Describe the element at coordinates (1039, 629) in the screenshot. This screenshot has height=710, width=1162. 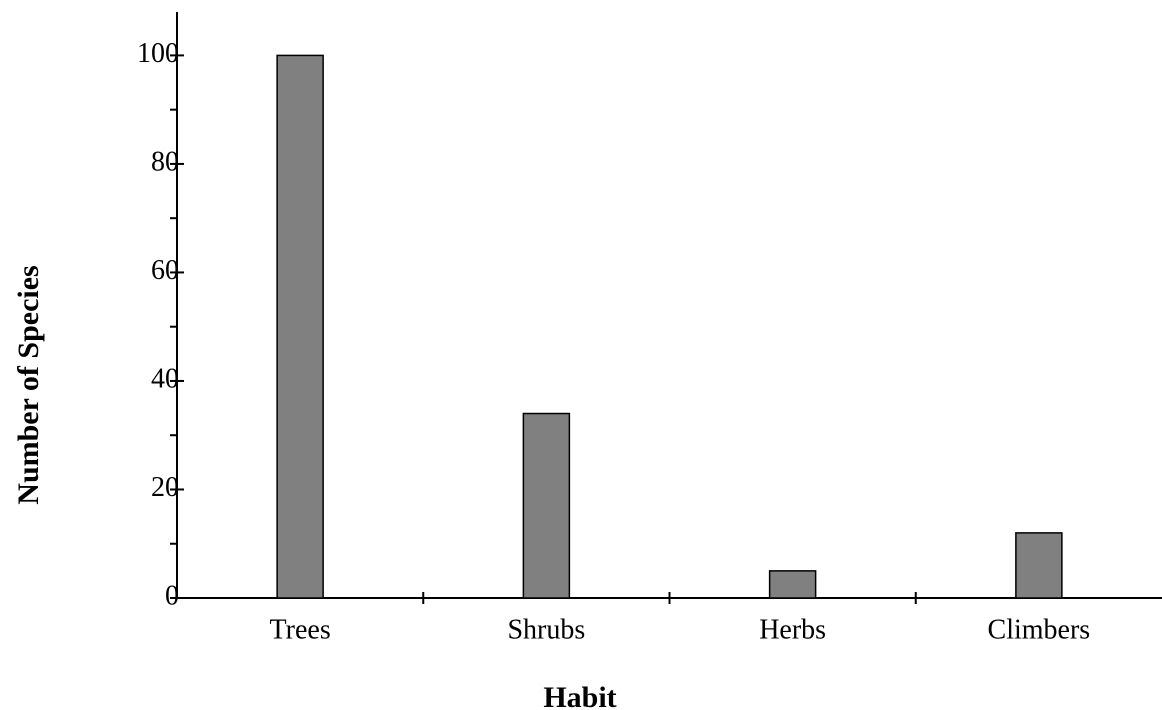
I see `x-tick-label: Climbers` at that location.